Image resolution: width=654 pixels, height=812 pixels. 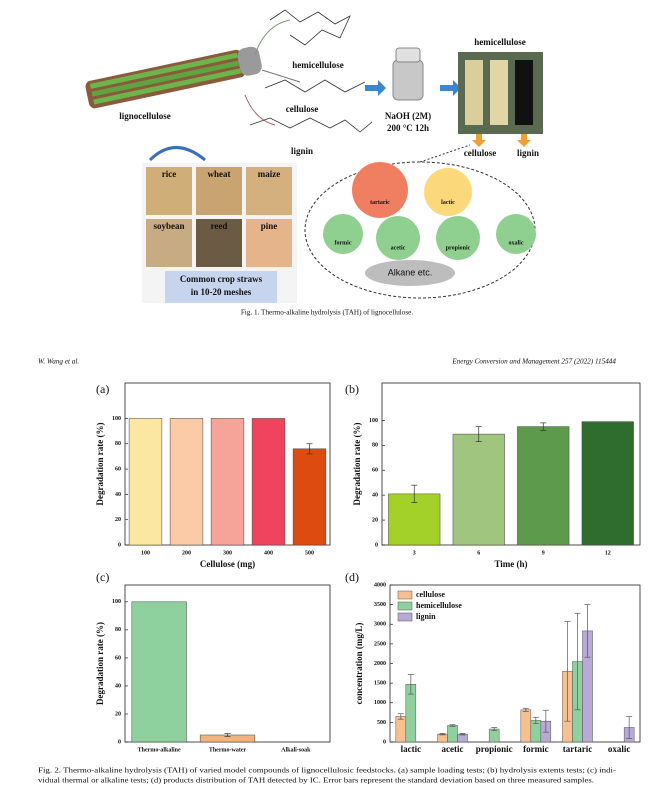 What do you see at coordinates (219, 174) in the screenshot?
I see `straw-label: wheat` at bounding box center [219, 174].